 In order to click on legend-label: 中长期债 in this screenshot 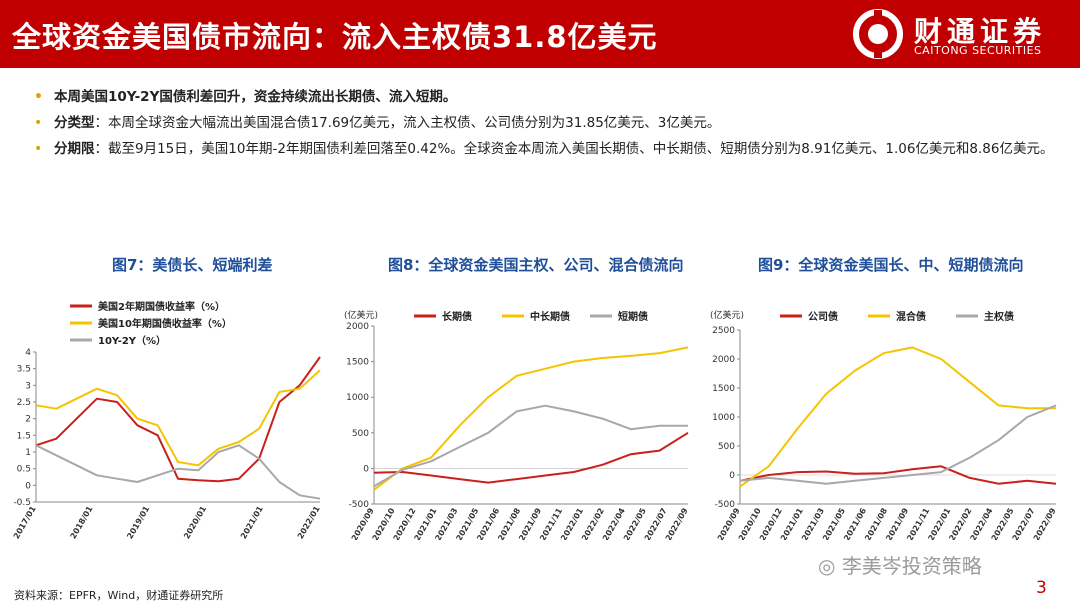, I will do `click(550, 316)`.